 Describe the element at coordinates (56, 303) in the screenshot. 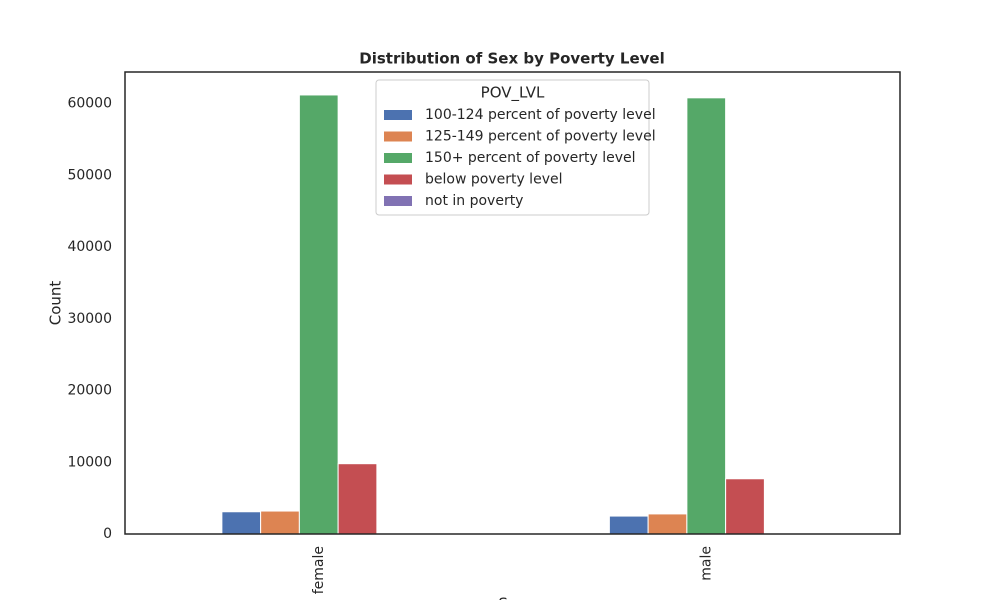

I see `y-axis-label: Count` at that location.